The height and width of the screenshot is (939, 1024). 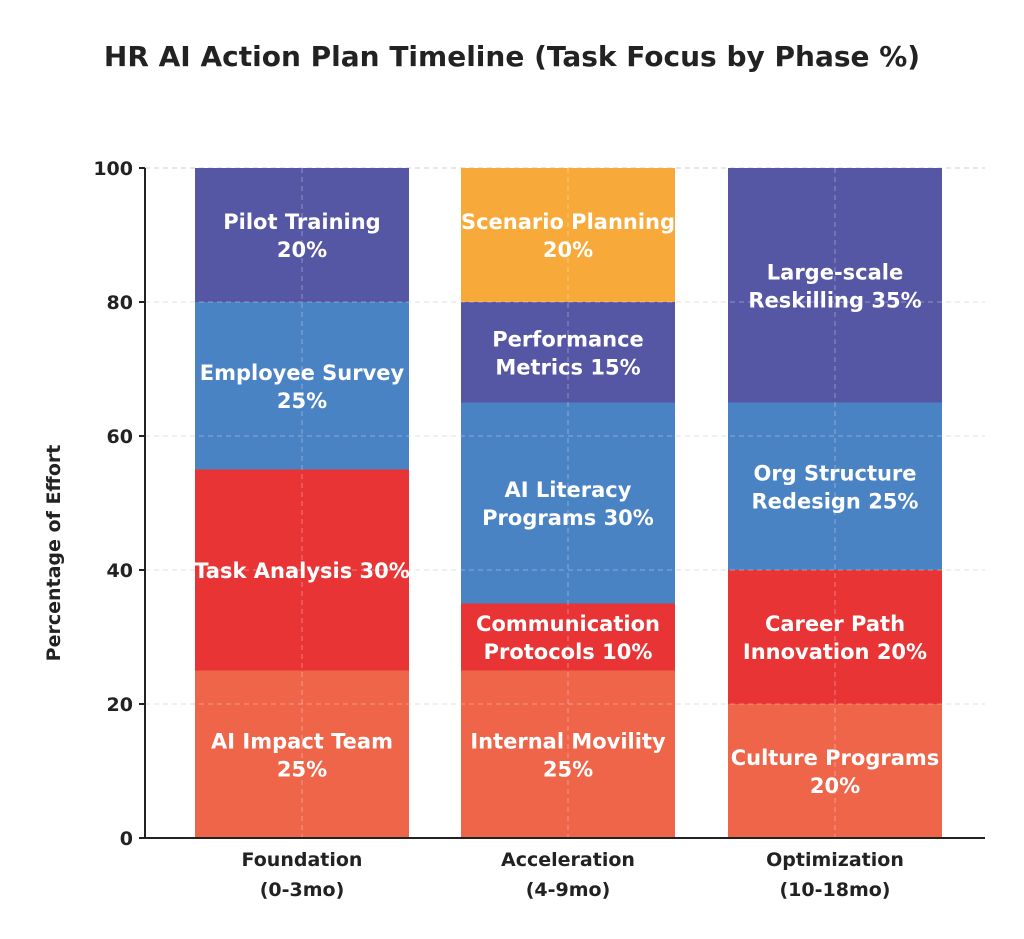 I want to click on bar-segment-label: Large-scale Reskilling 35%, so click(x=834, y=286).